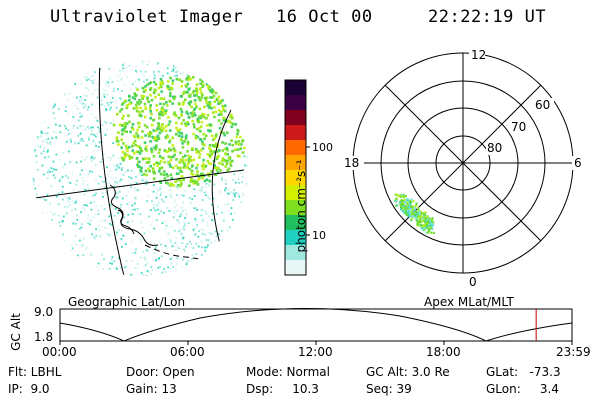 Image resolution: width=600 pixels, height=400 pixels. I want to click on altitude-timeline, so click(316, 326).